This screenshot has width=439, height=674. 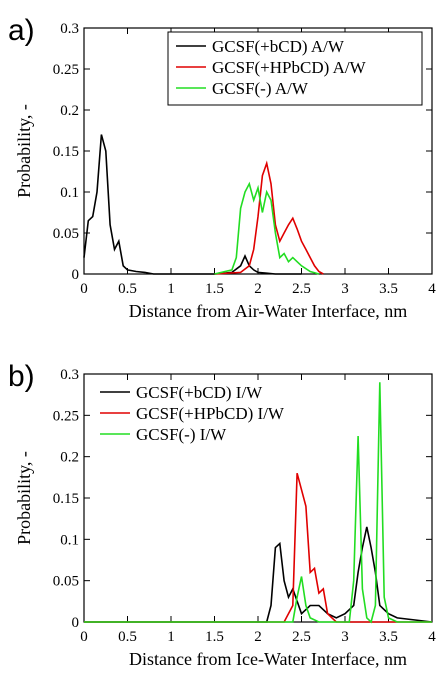 I want to click on legend-label: GCSF(+bCD) I/W, so click(x=199, y=392).